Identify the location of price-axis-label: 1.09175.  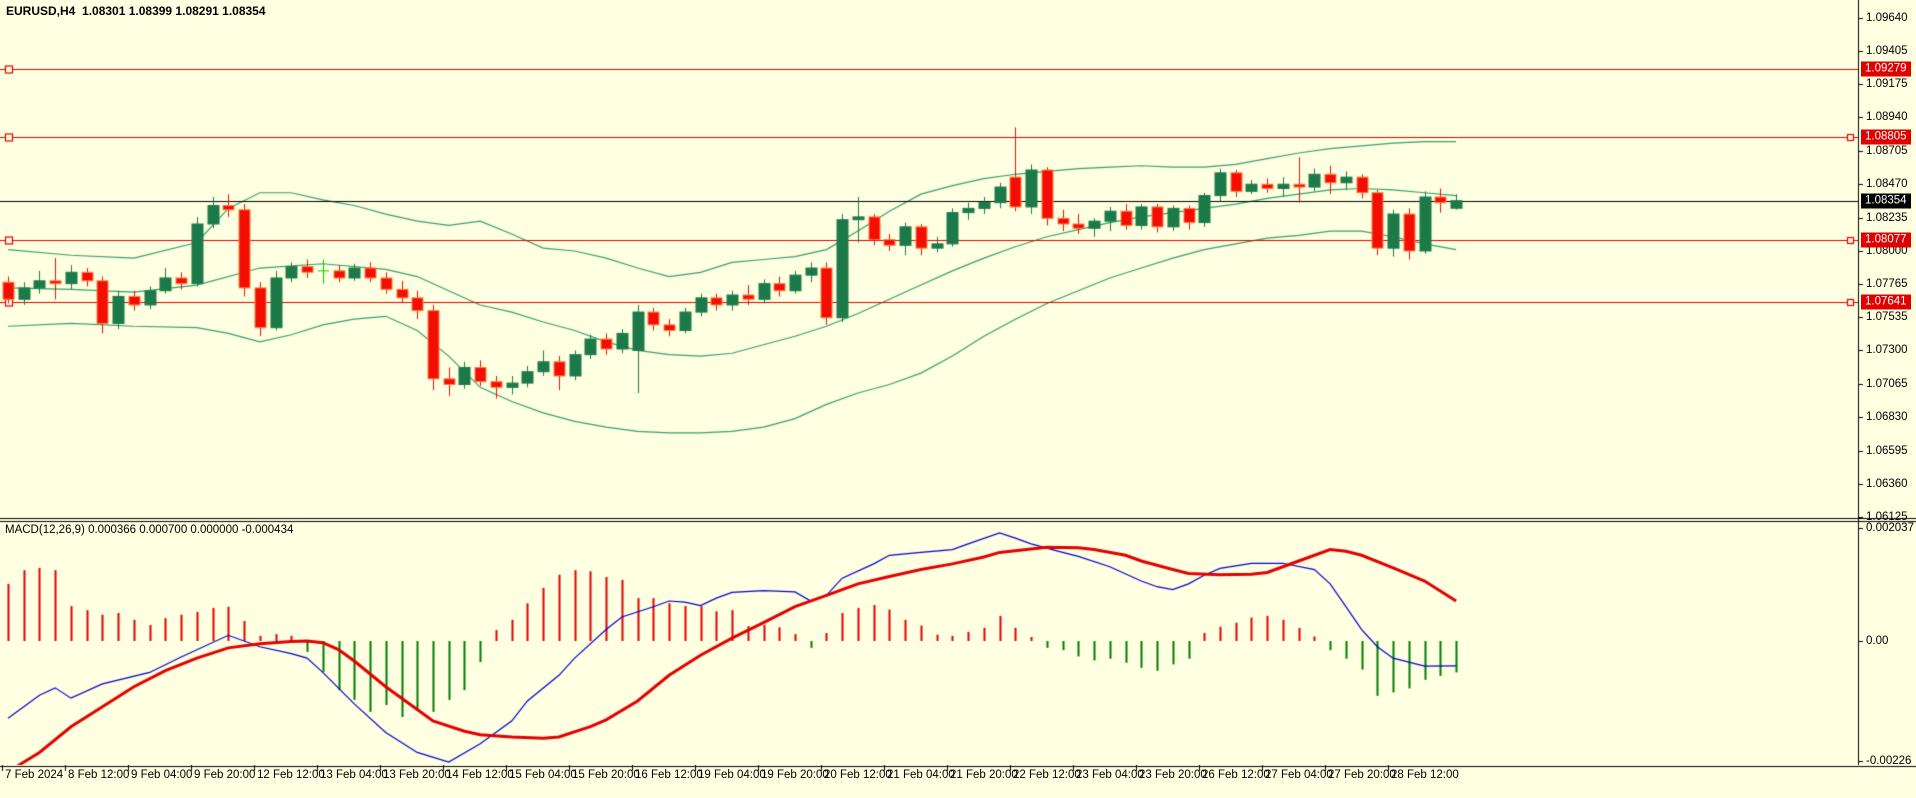
(1887, 84).